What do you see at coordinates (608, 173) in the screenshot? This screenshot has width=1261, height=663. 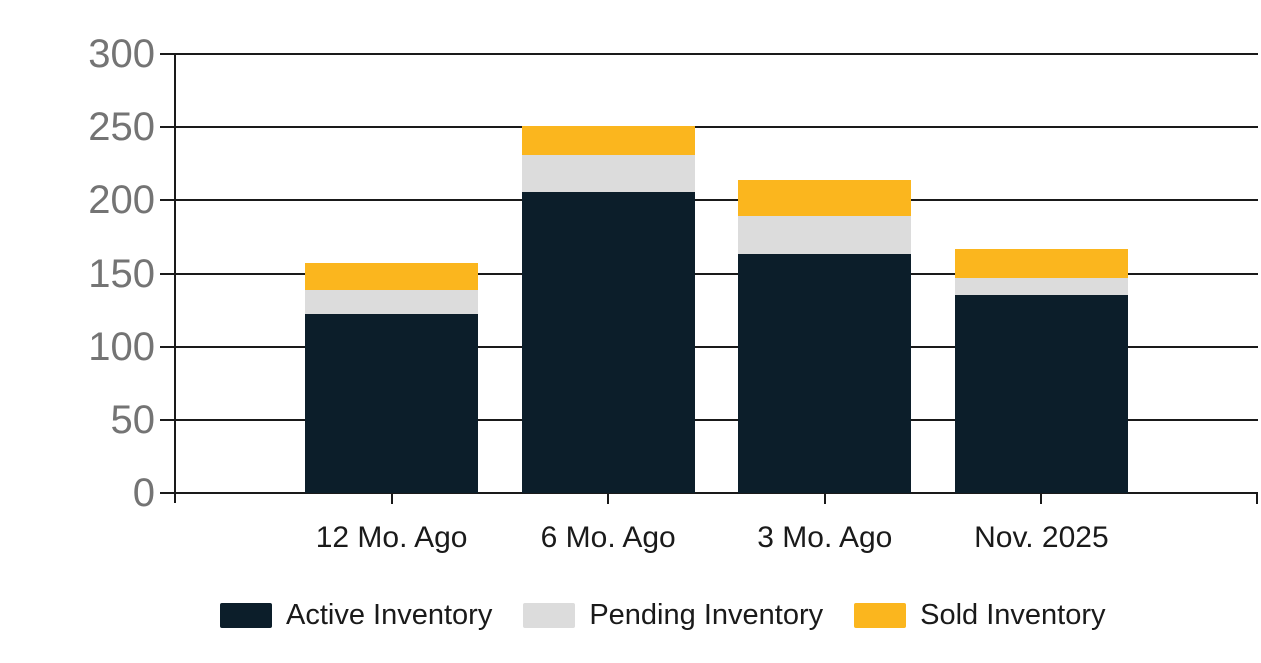 I see `bar-6-mo-ago-pending-inventory` at bounding box center [608, 173].